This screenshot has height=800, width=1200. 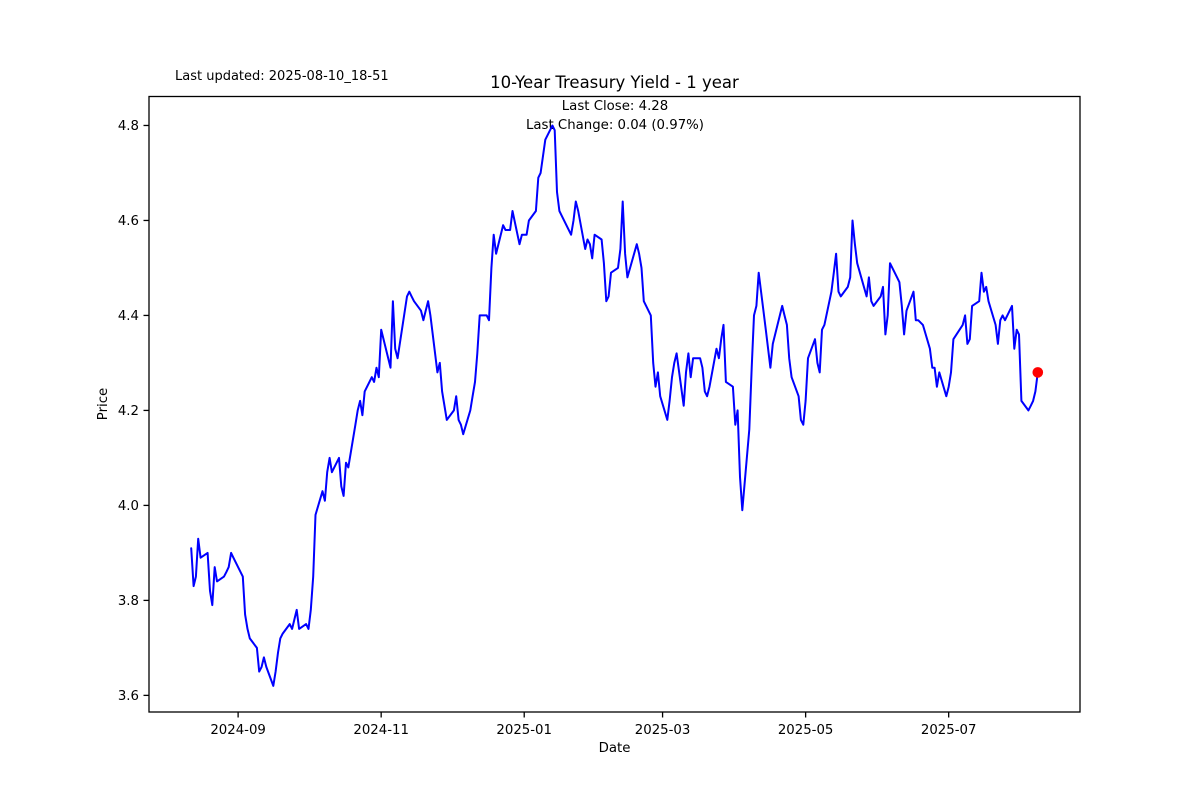 I want to click on y-axis-label: Price, so click(x=103, y=404).